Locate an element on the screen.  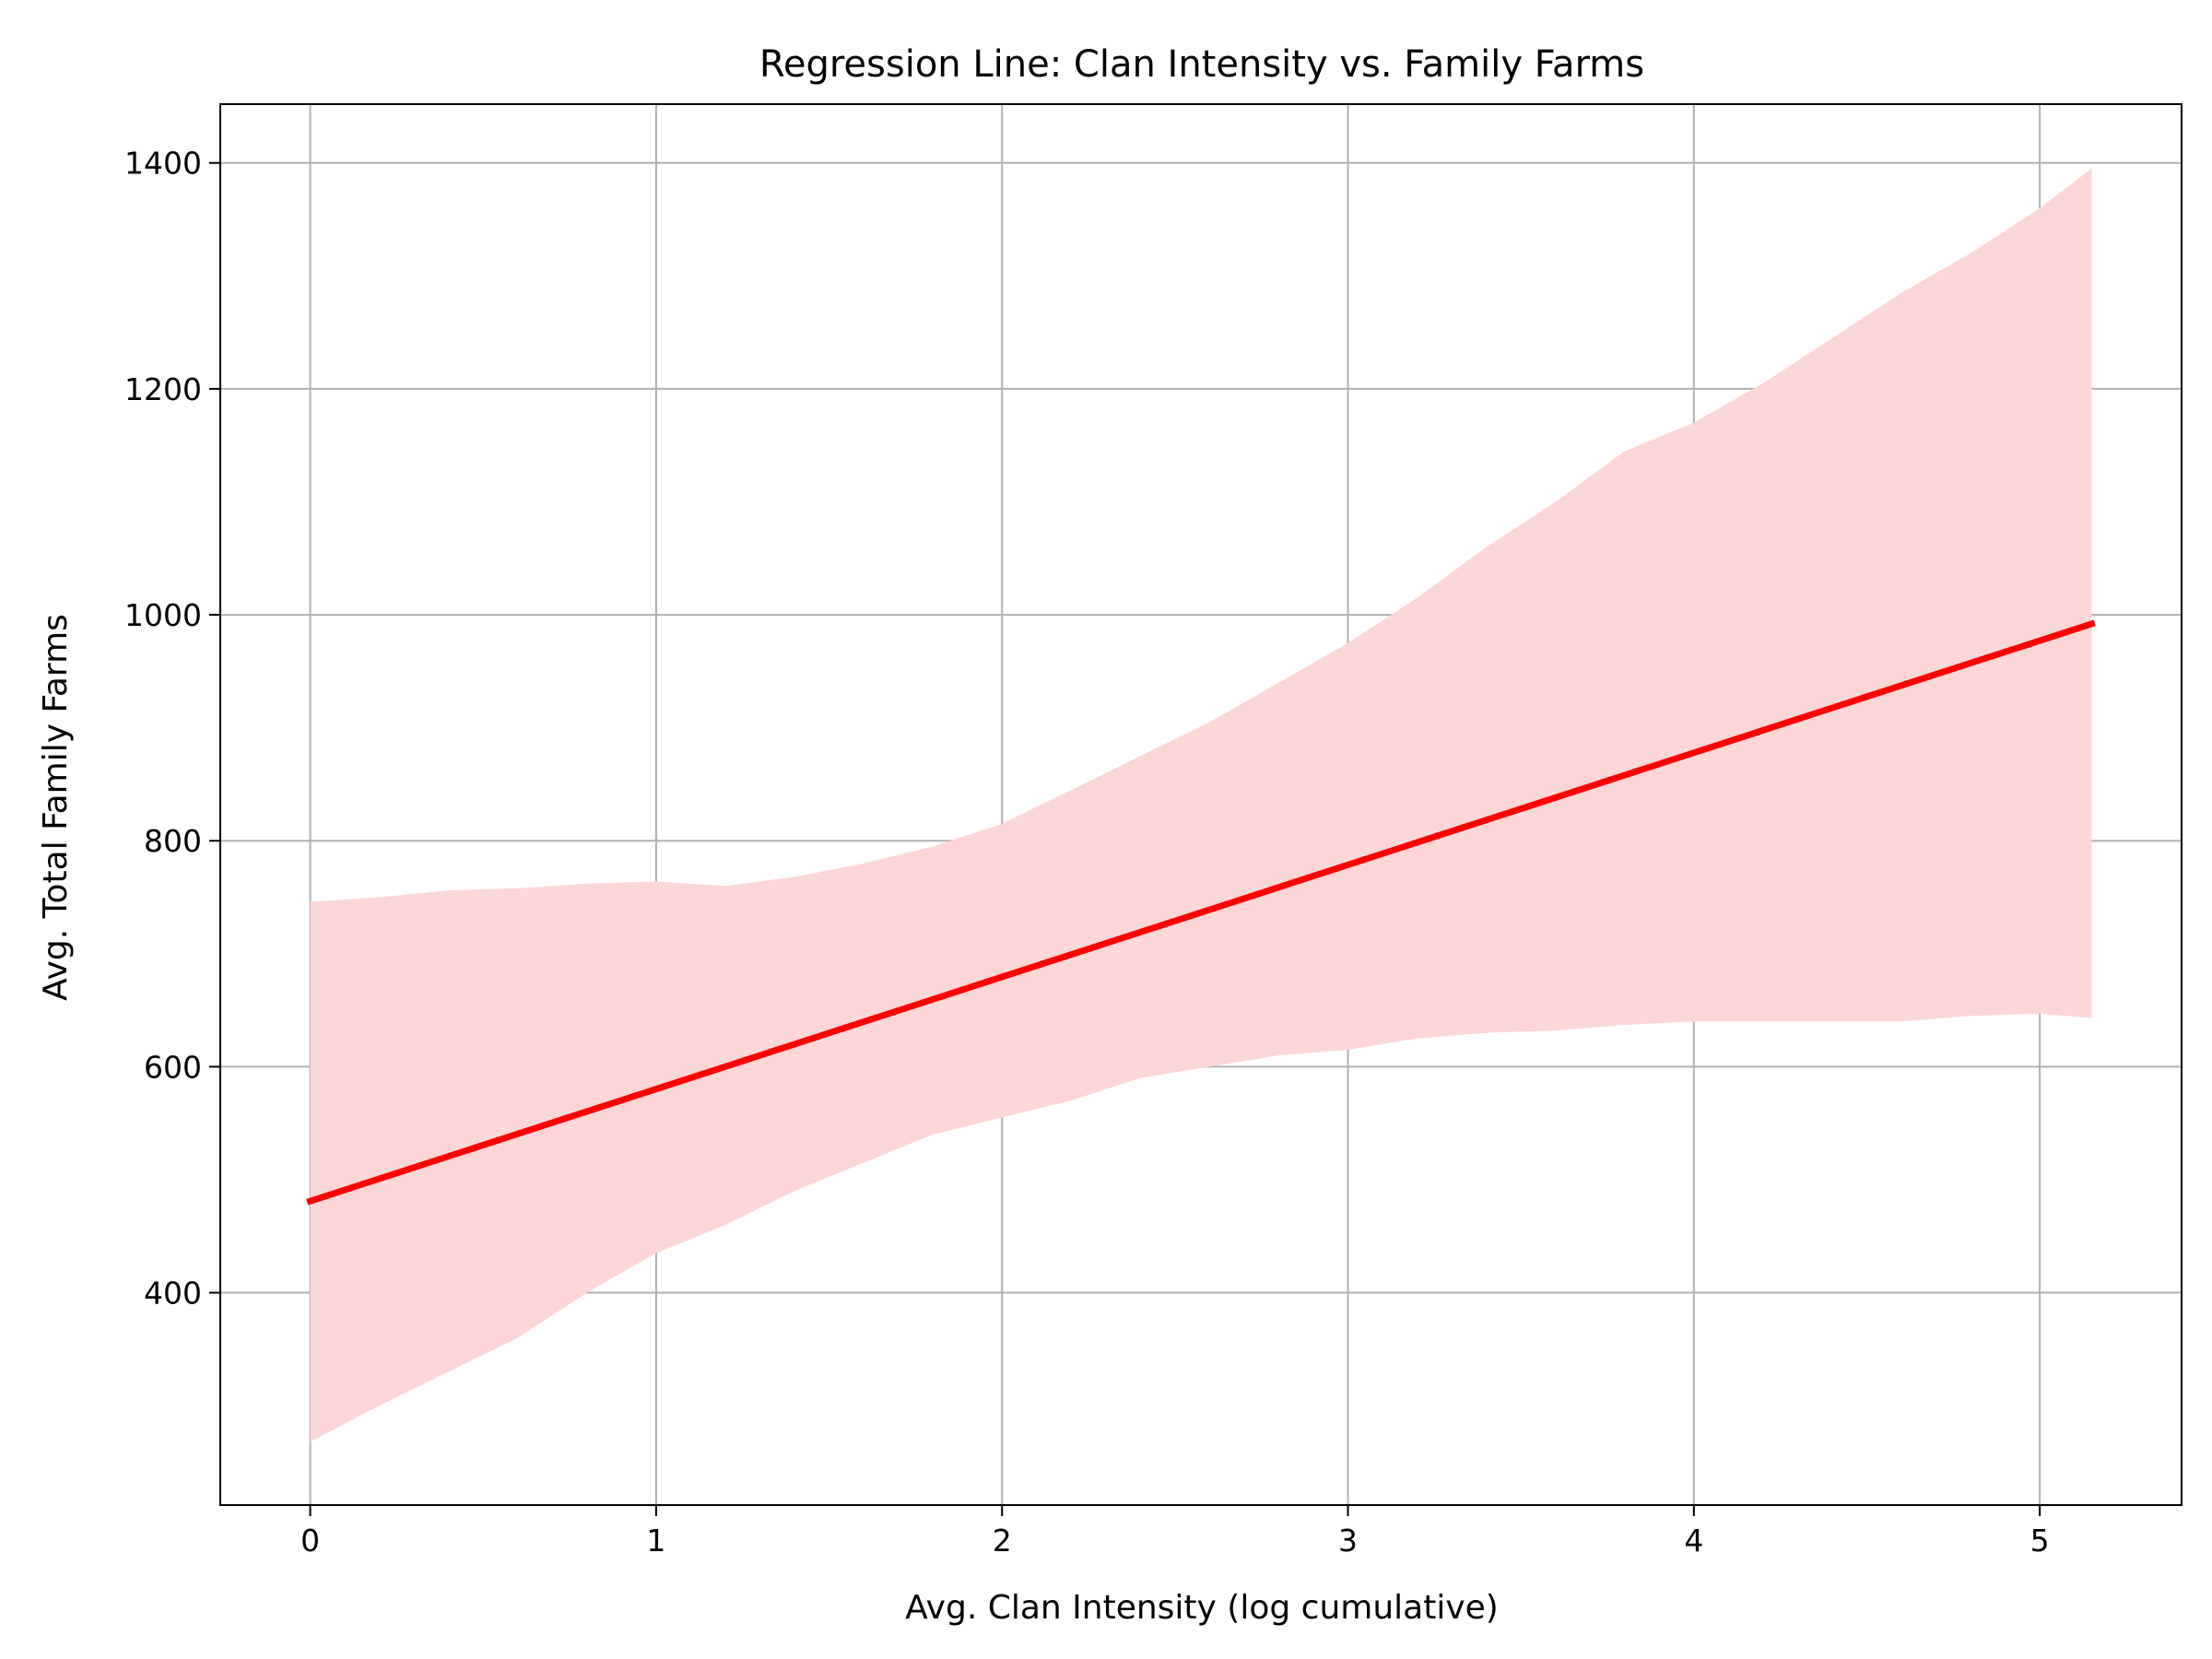
y-tick-label: 1400 is located at coordinates (163, 164).